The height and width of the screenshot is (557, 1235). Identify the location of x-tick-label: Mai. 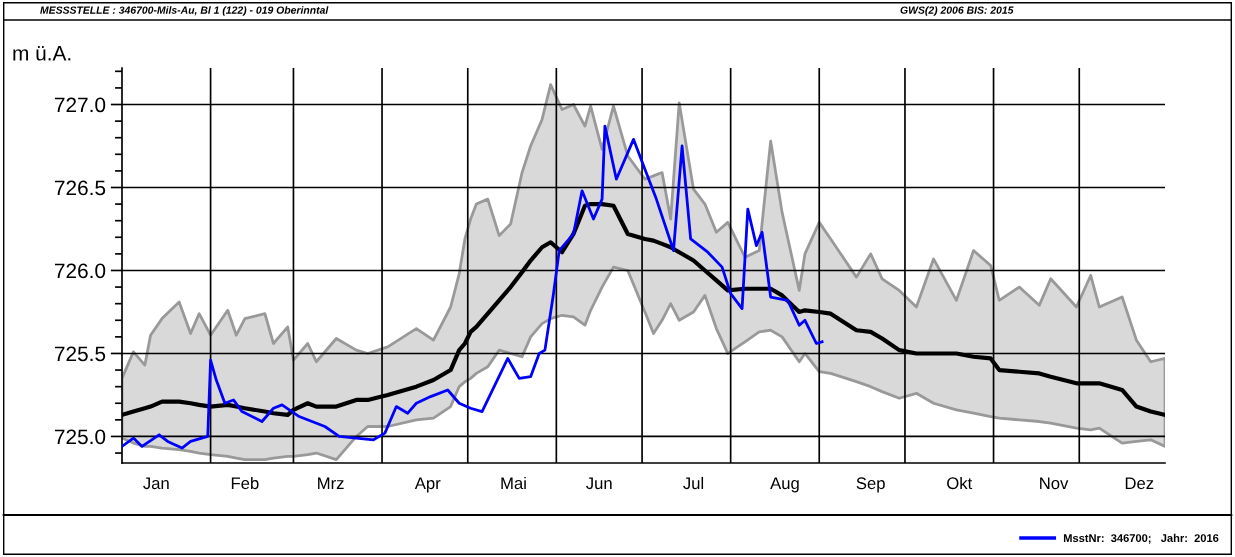
(513, 483).